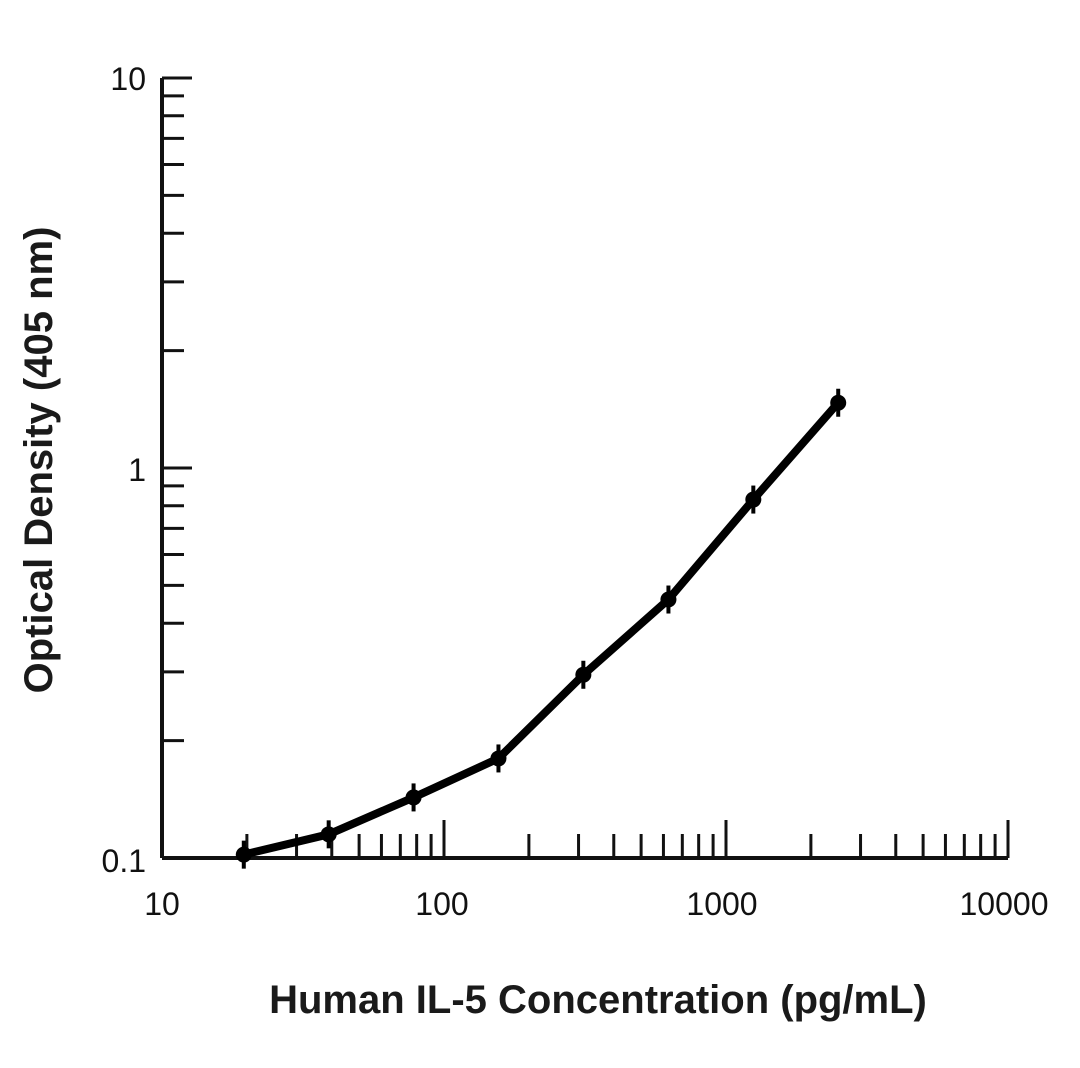  Describe the element at coordinates (598, 1000) in the screenshot. I see `x-axis-title: Human IL-5 Concentration (pg/mL)` at that location.